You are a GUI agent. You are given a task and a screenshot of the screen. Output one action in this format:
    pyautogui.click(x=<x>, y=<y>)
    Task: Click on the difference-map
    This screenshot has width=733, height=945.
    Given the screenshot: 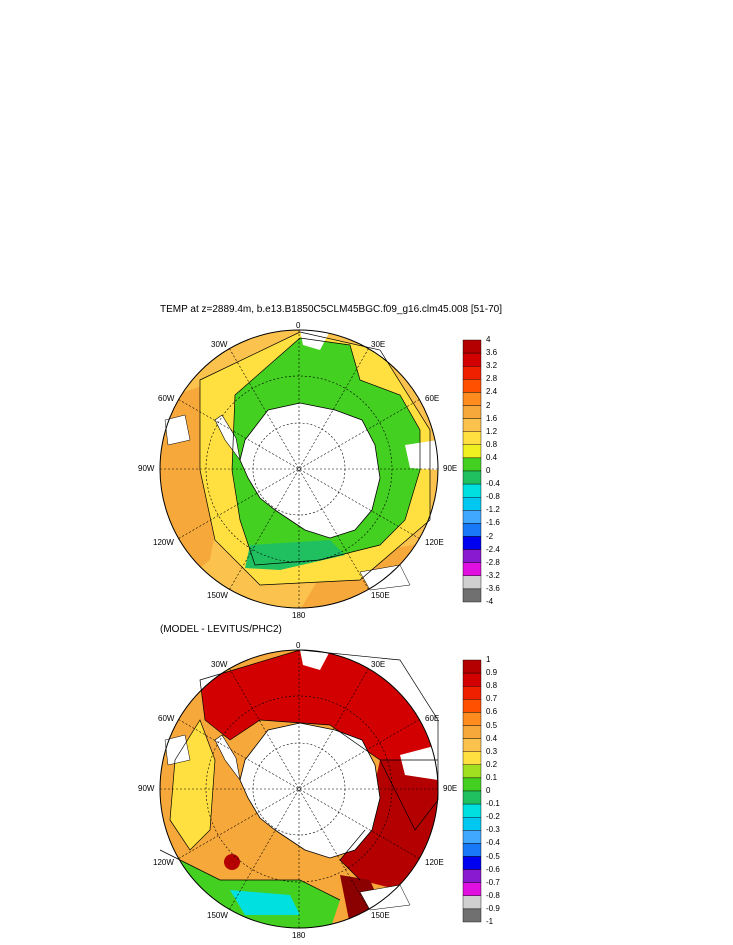 What is the action you would take?
    pyautogui.click(x=299, y=789)
    